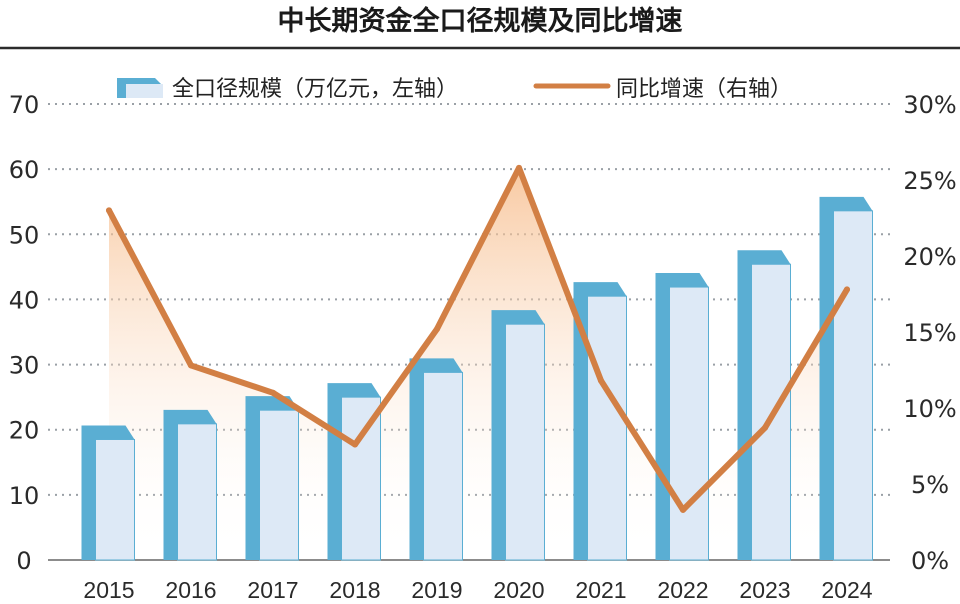 The width and height of the screenshot is (960, 604). What do you see at coordinates (24, 300) in the screenshot?
I see `left-axis-tick: 40` at bounding box center [24, 300].